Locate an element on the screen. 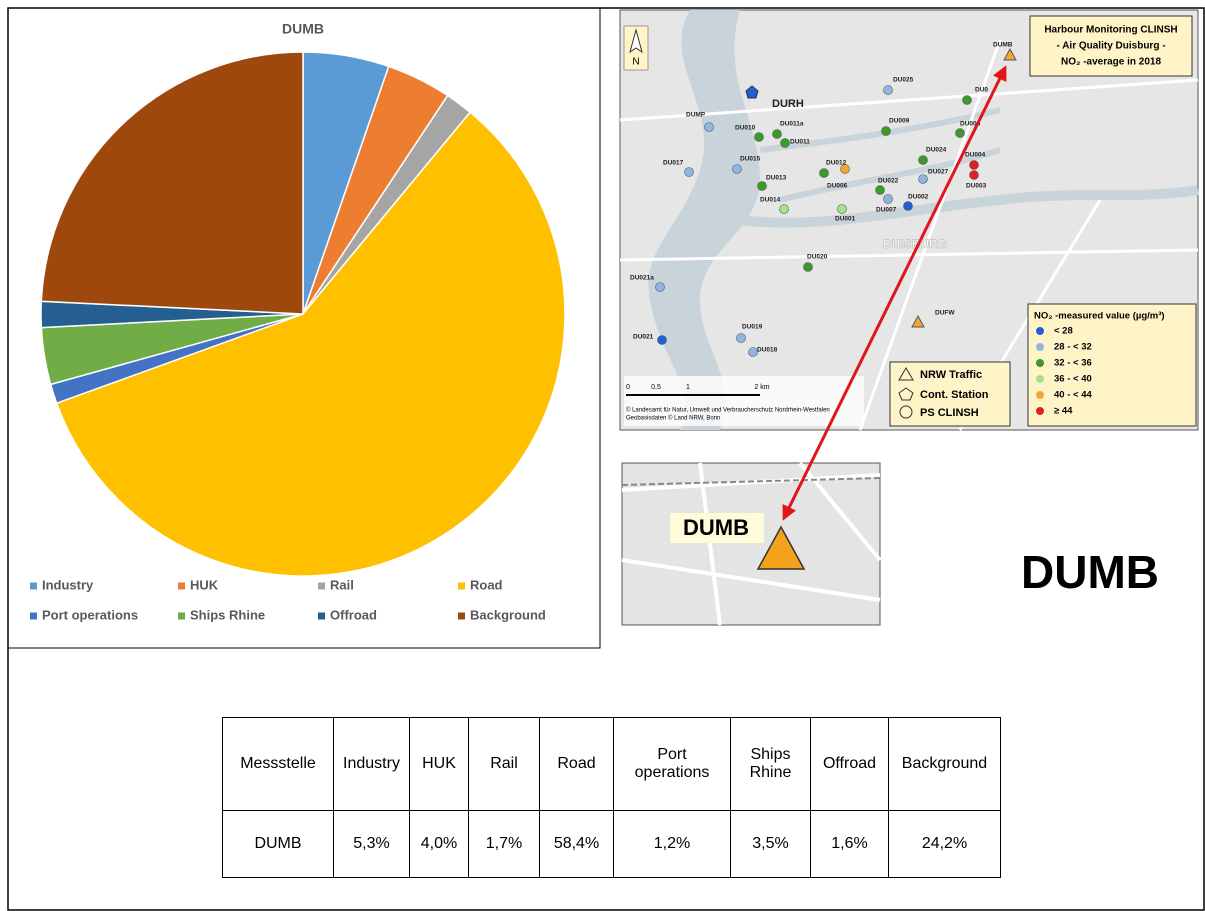  legend-label: Ships Rhine is located at coordinates (227, 614).